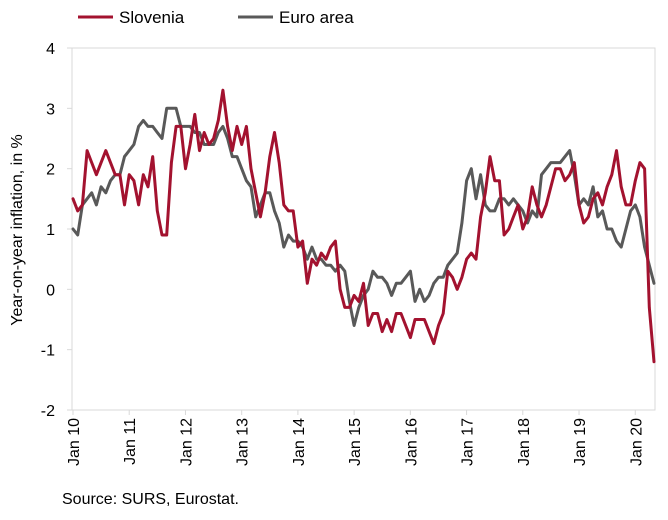  What do you see at coordinates (50, 290) in the screenshot?
I see `y-tick-label: 0` at bounding box center [50, 290].